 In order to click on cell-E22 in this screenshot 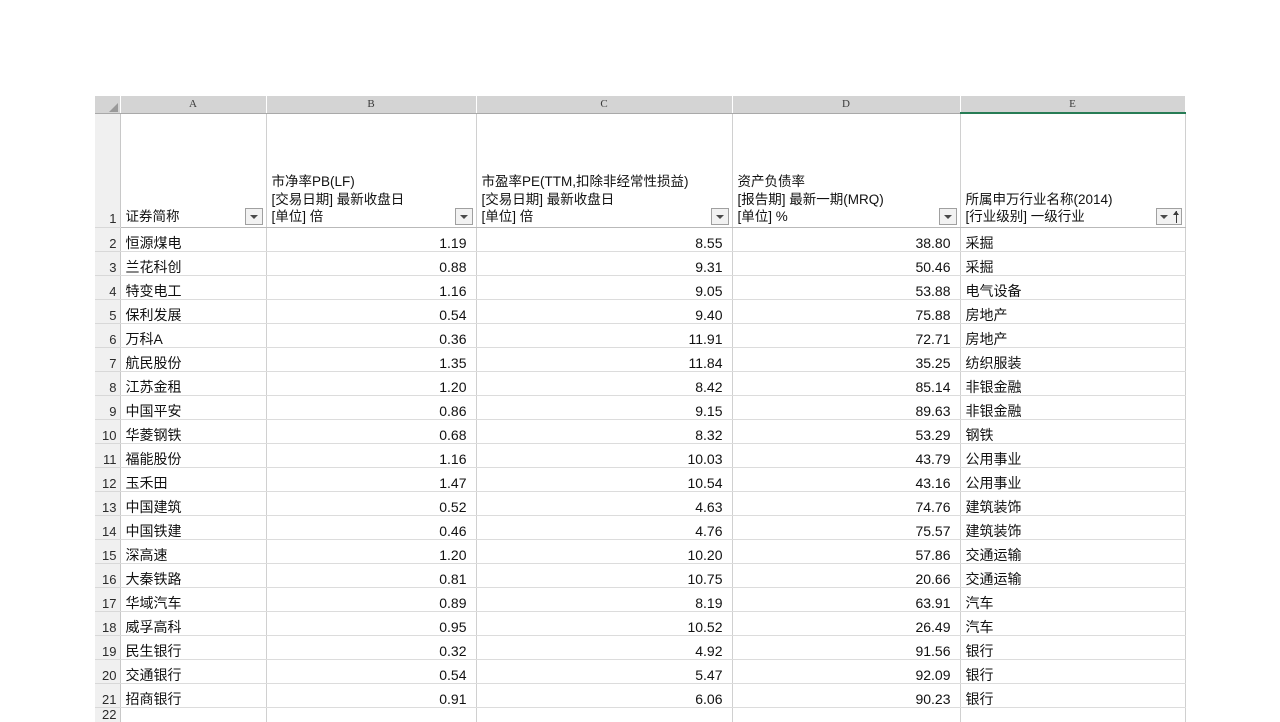, I will do `click(1073, 714)`.